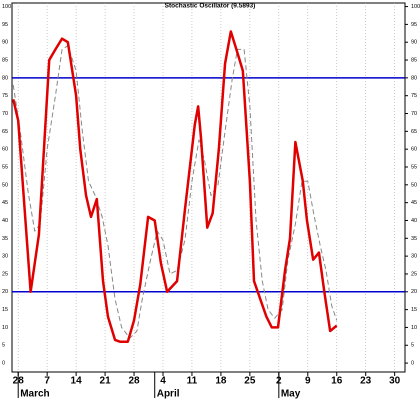 This screenshot has height=400, width=420. I want to click on y-tick-label-right: 100, so click(415, 7).